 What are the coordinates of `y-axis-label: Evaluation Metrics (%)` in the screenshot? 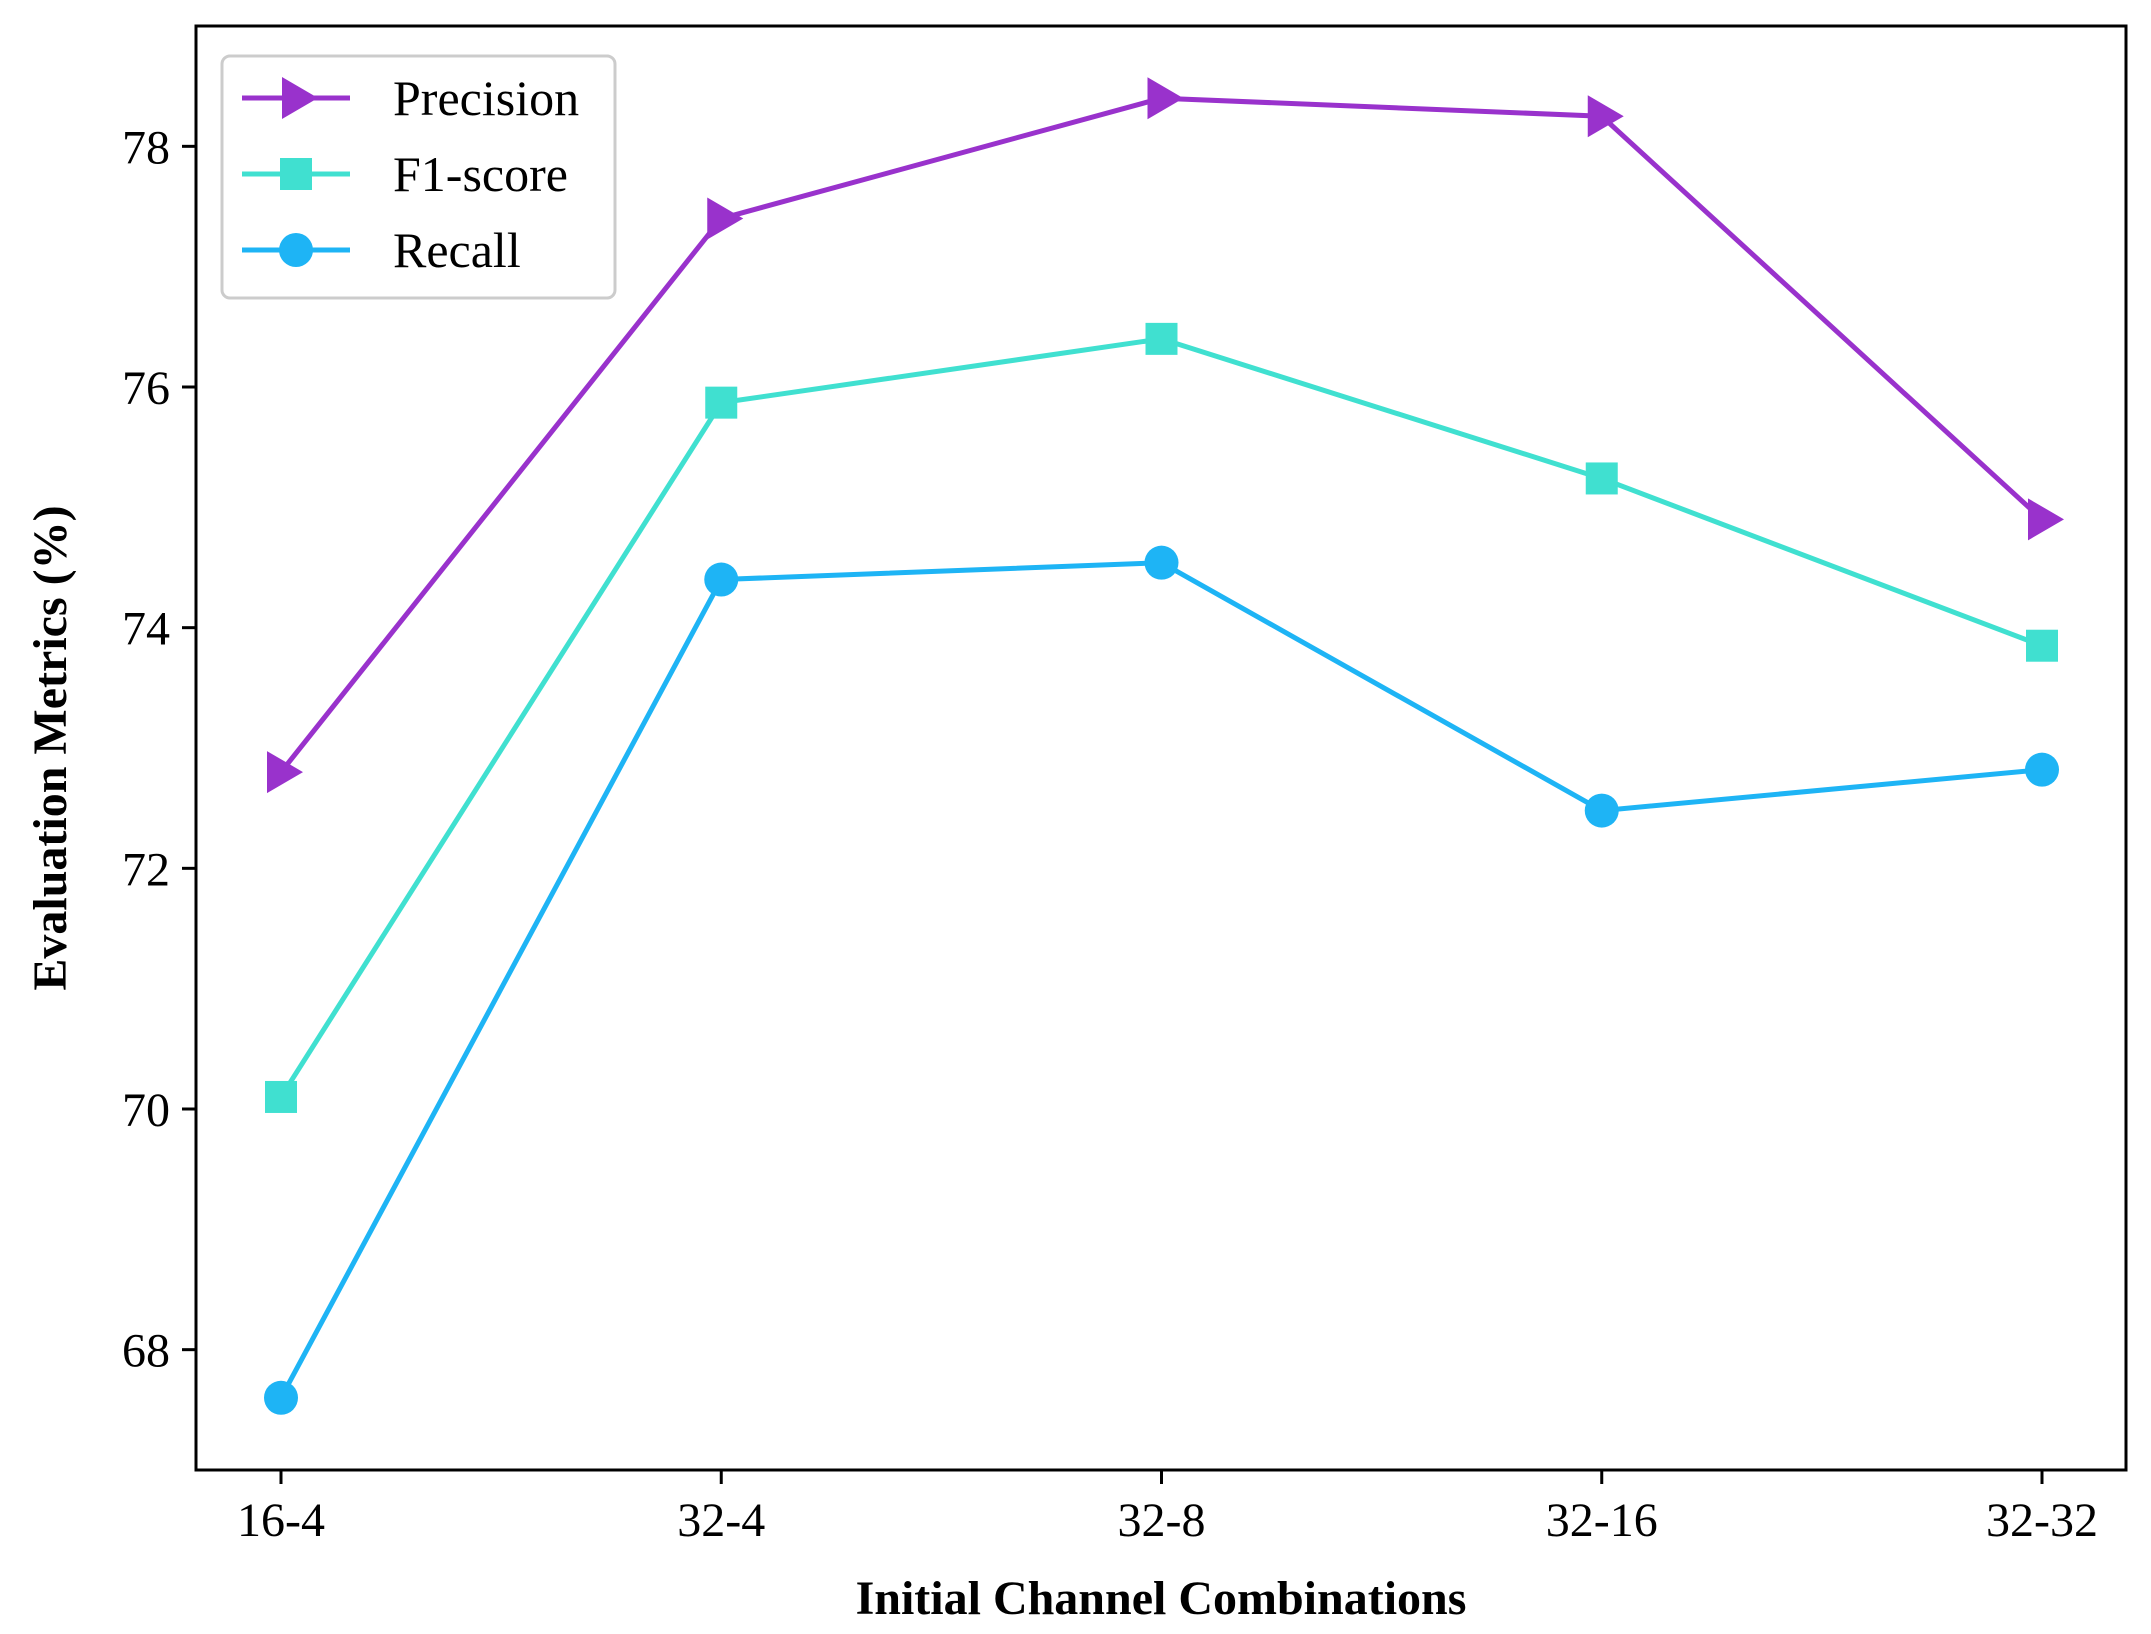 It's located at (50, 747).